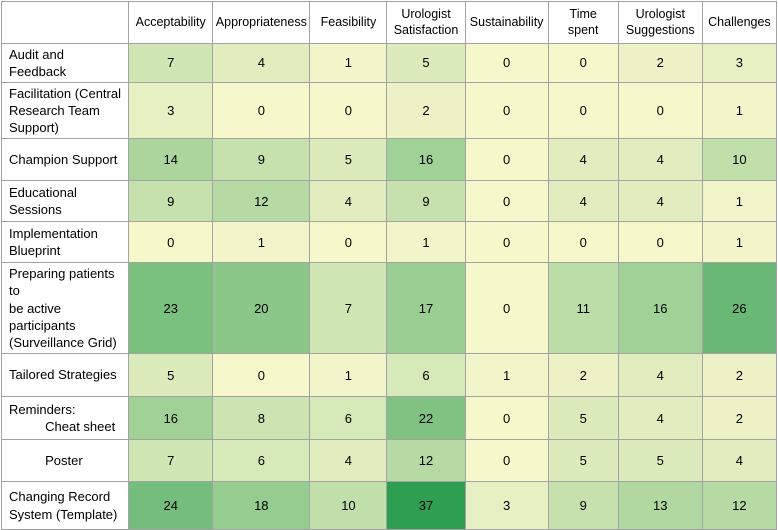  What do you see at coordinates (426, 22) in the screenshot?
I see `column-header-4: Urologist Satisfaction` at bounding box center [426, 22].